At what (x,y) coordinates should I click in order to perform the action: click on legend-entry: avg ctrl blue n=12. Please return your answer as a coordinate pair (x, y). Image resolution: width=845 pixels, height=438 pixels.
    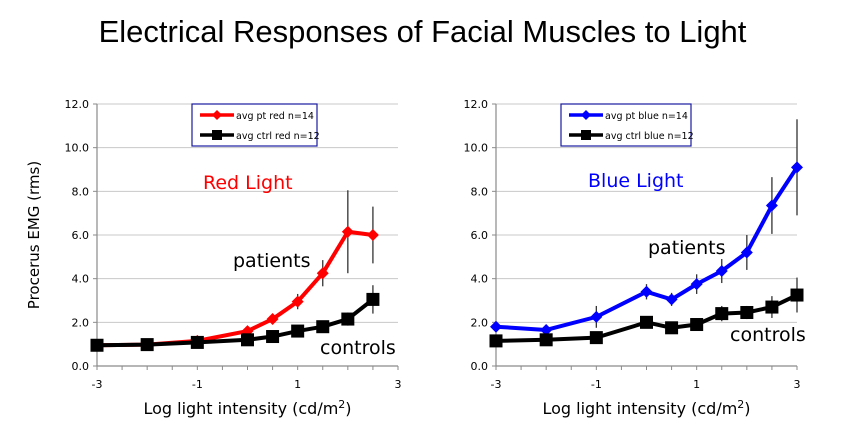
    Looking at the image, I should click on (649, 136).